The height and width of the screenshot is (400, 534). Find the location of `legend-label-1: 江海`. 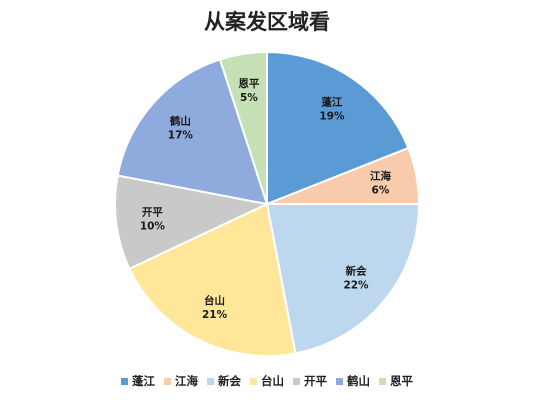

legend-label-1: 江海 is located at coordinates (186, 381).